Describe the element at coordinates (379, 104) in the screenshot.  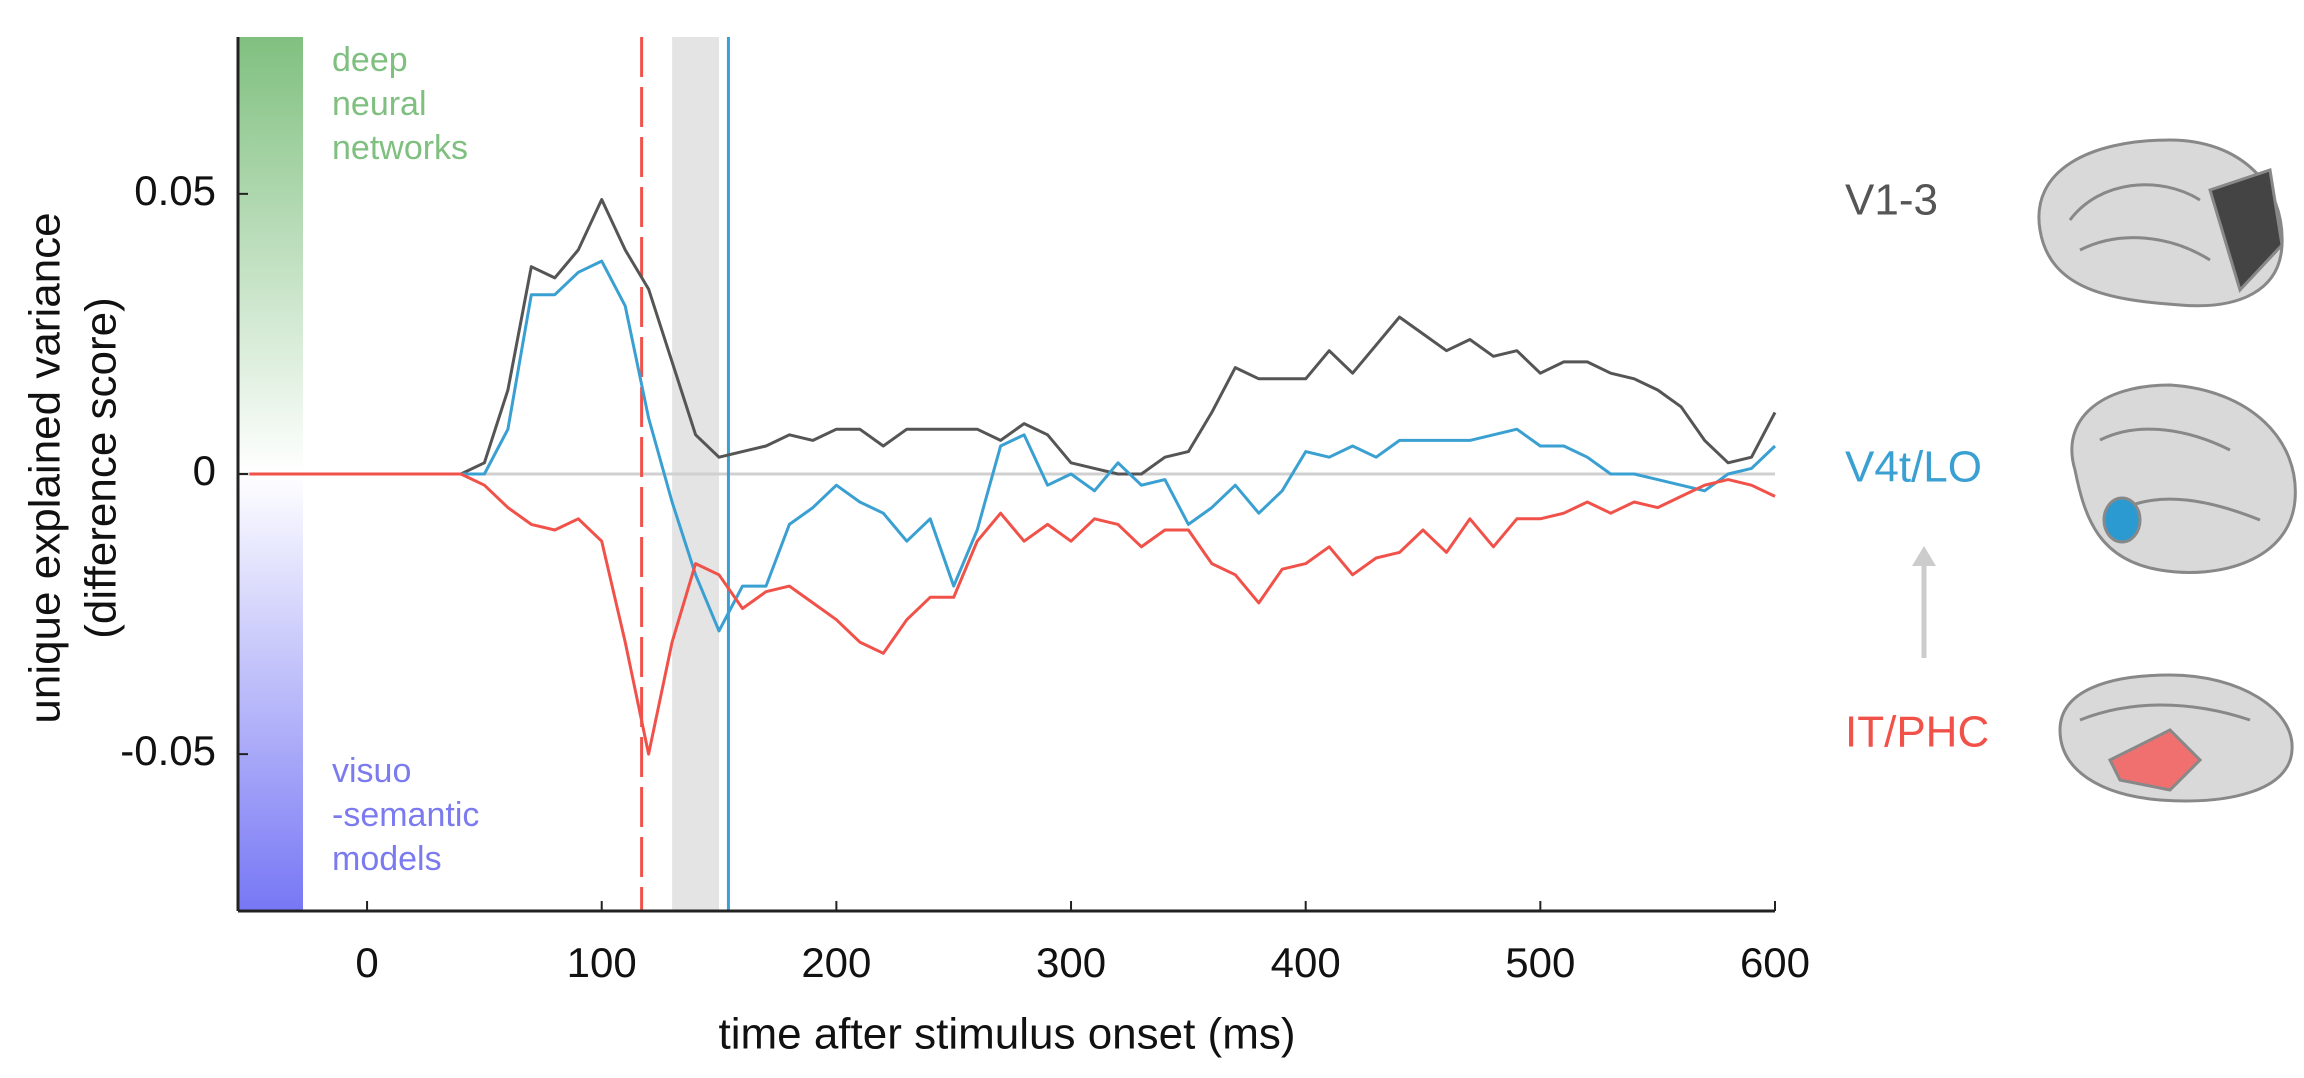
I see `annotation: neural` at that location.